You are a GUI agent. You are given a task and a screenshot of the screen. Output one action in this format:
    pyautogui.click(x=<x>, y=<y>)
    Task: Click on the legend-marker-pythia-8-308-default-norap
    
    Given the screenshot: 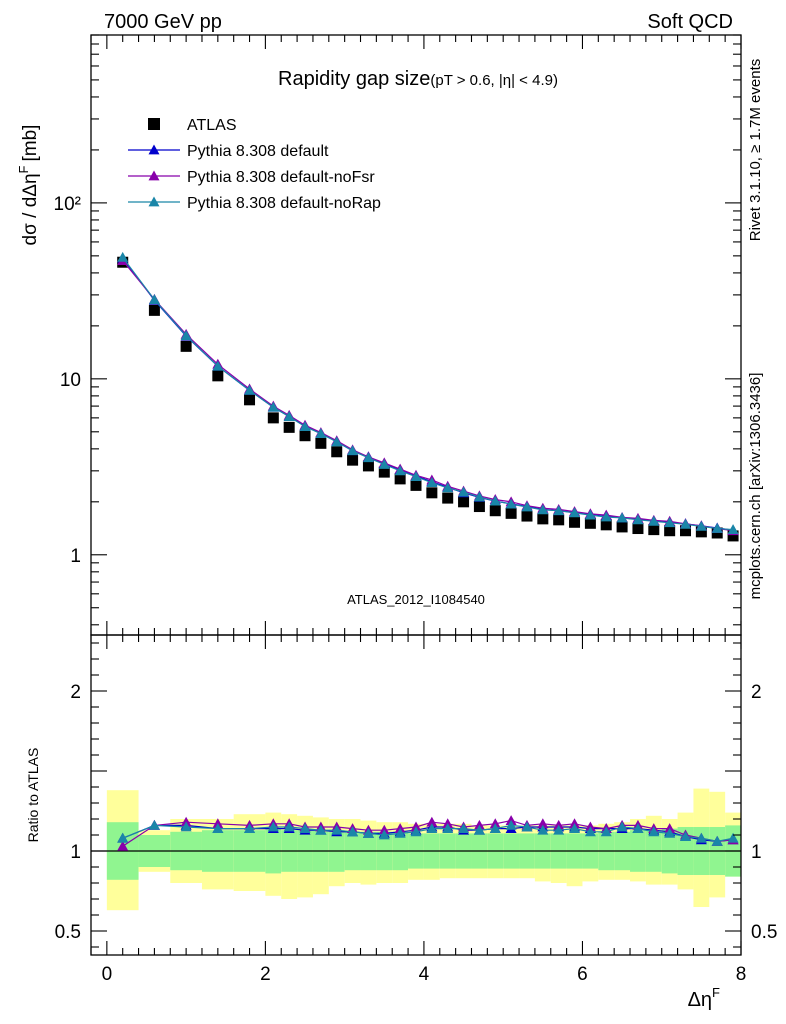 What is the action you would take?
    pyautogui.click(x=154, y=201)
    